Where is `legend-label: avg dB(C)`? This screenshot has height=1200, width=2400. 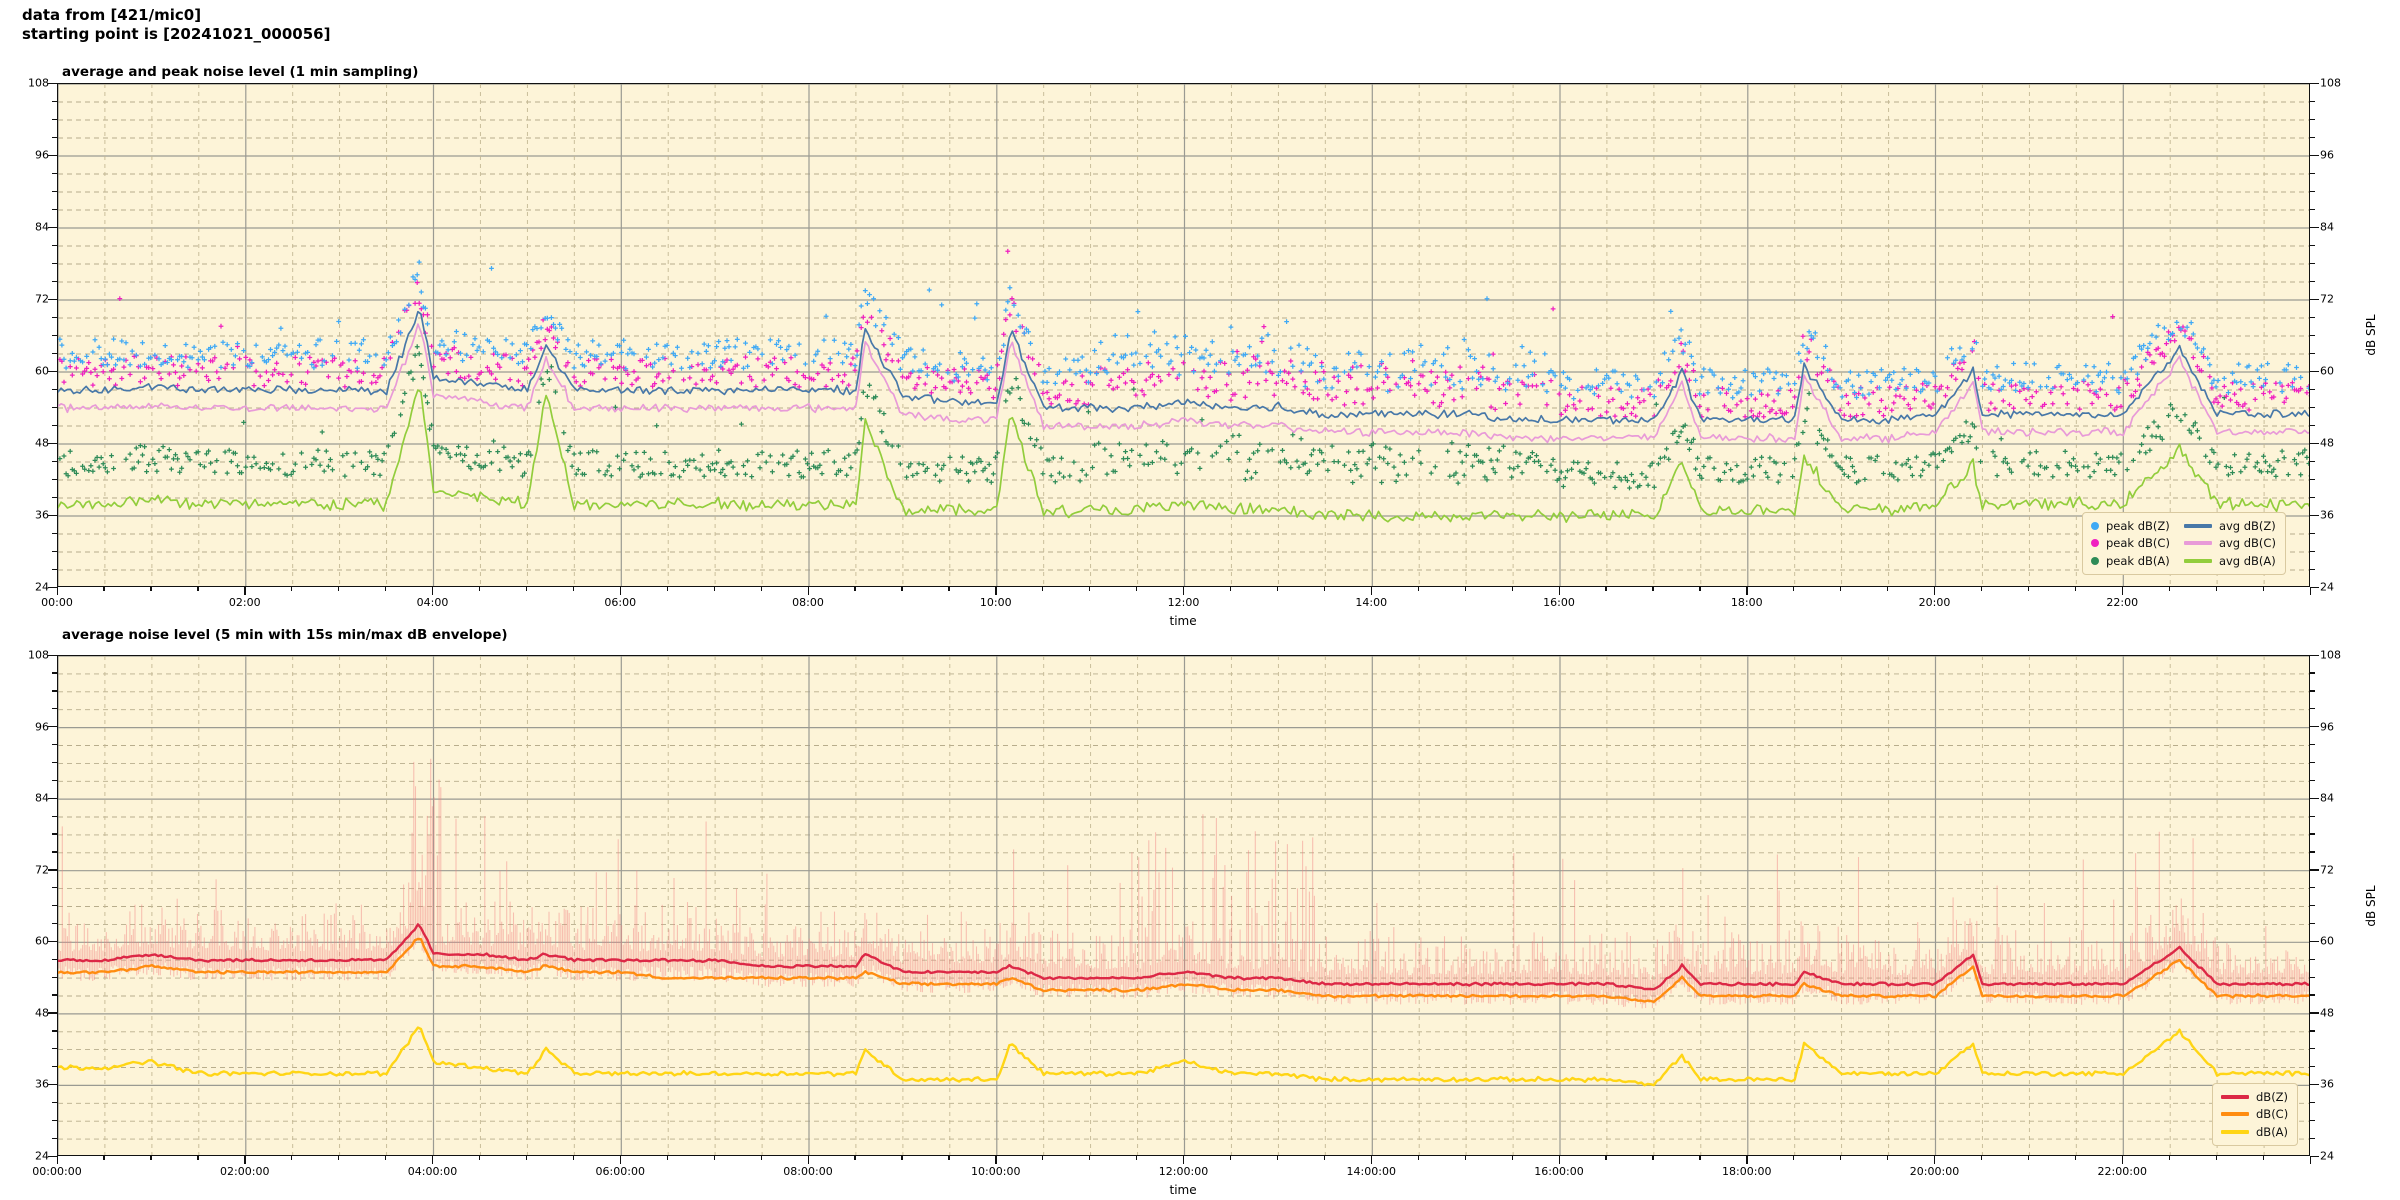
legend-label: avg dB(C) is located at coordinates (2247, 543).